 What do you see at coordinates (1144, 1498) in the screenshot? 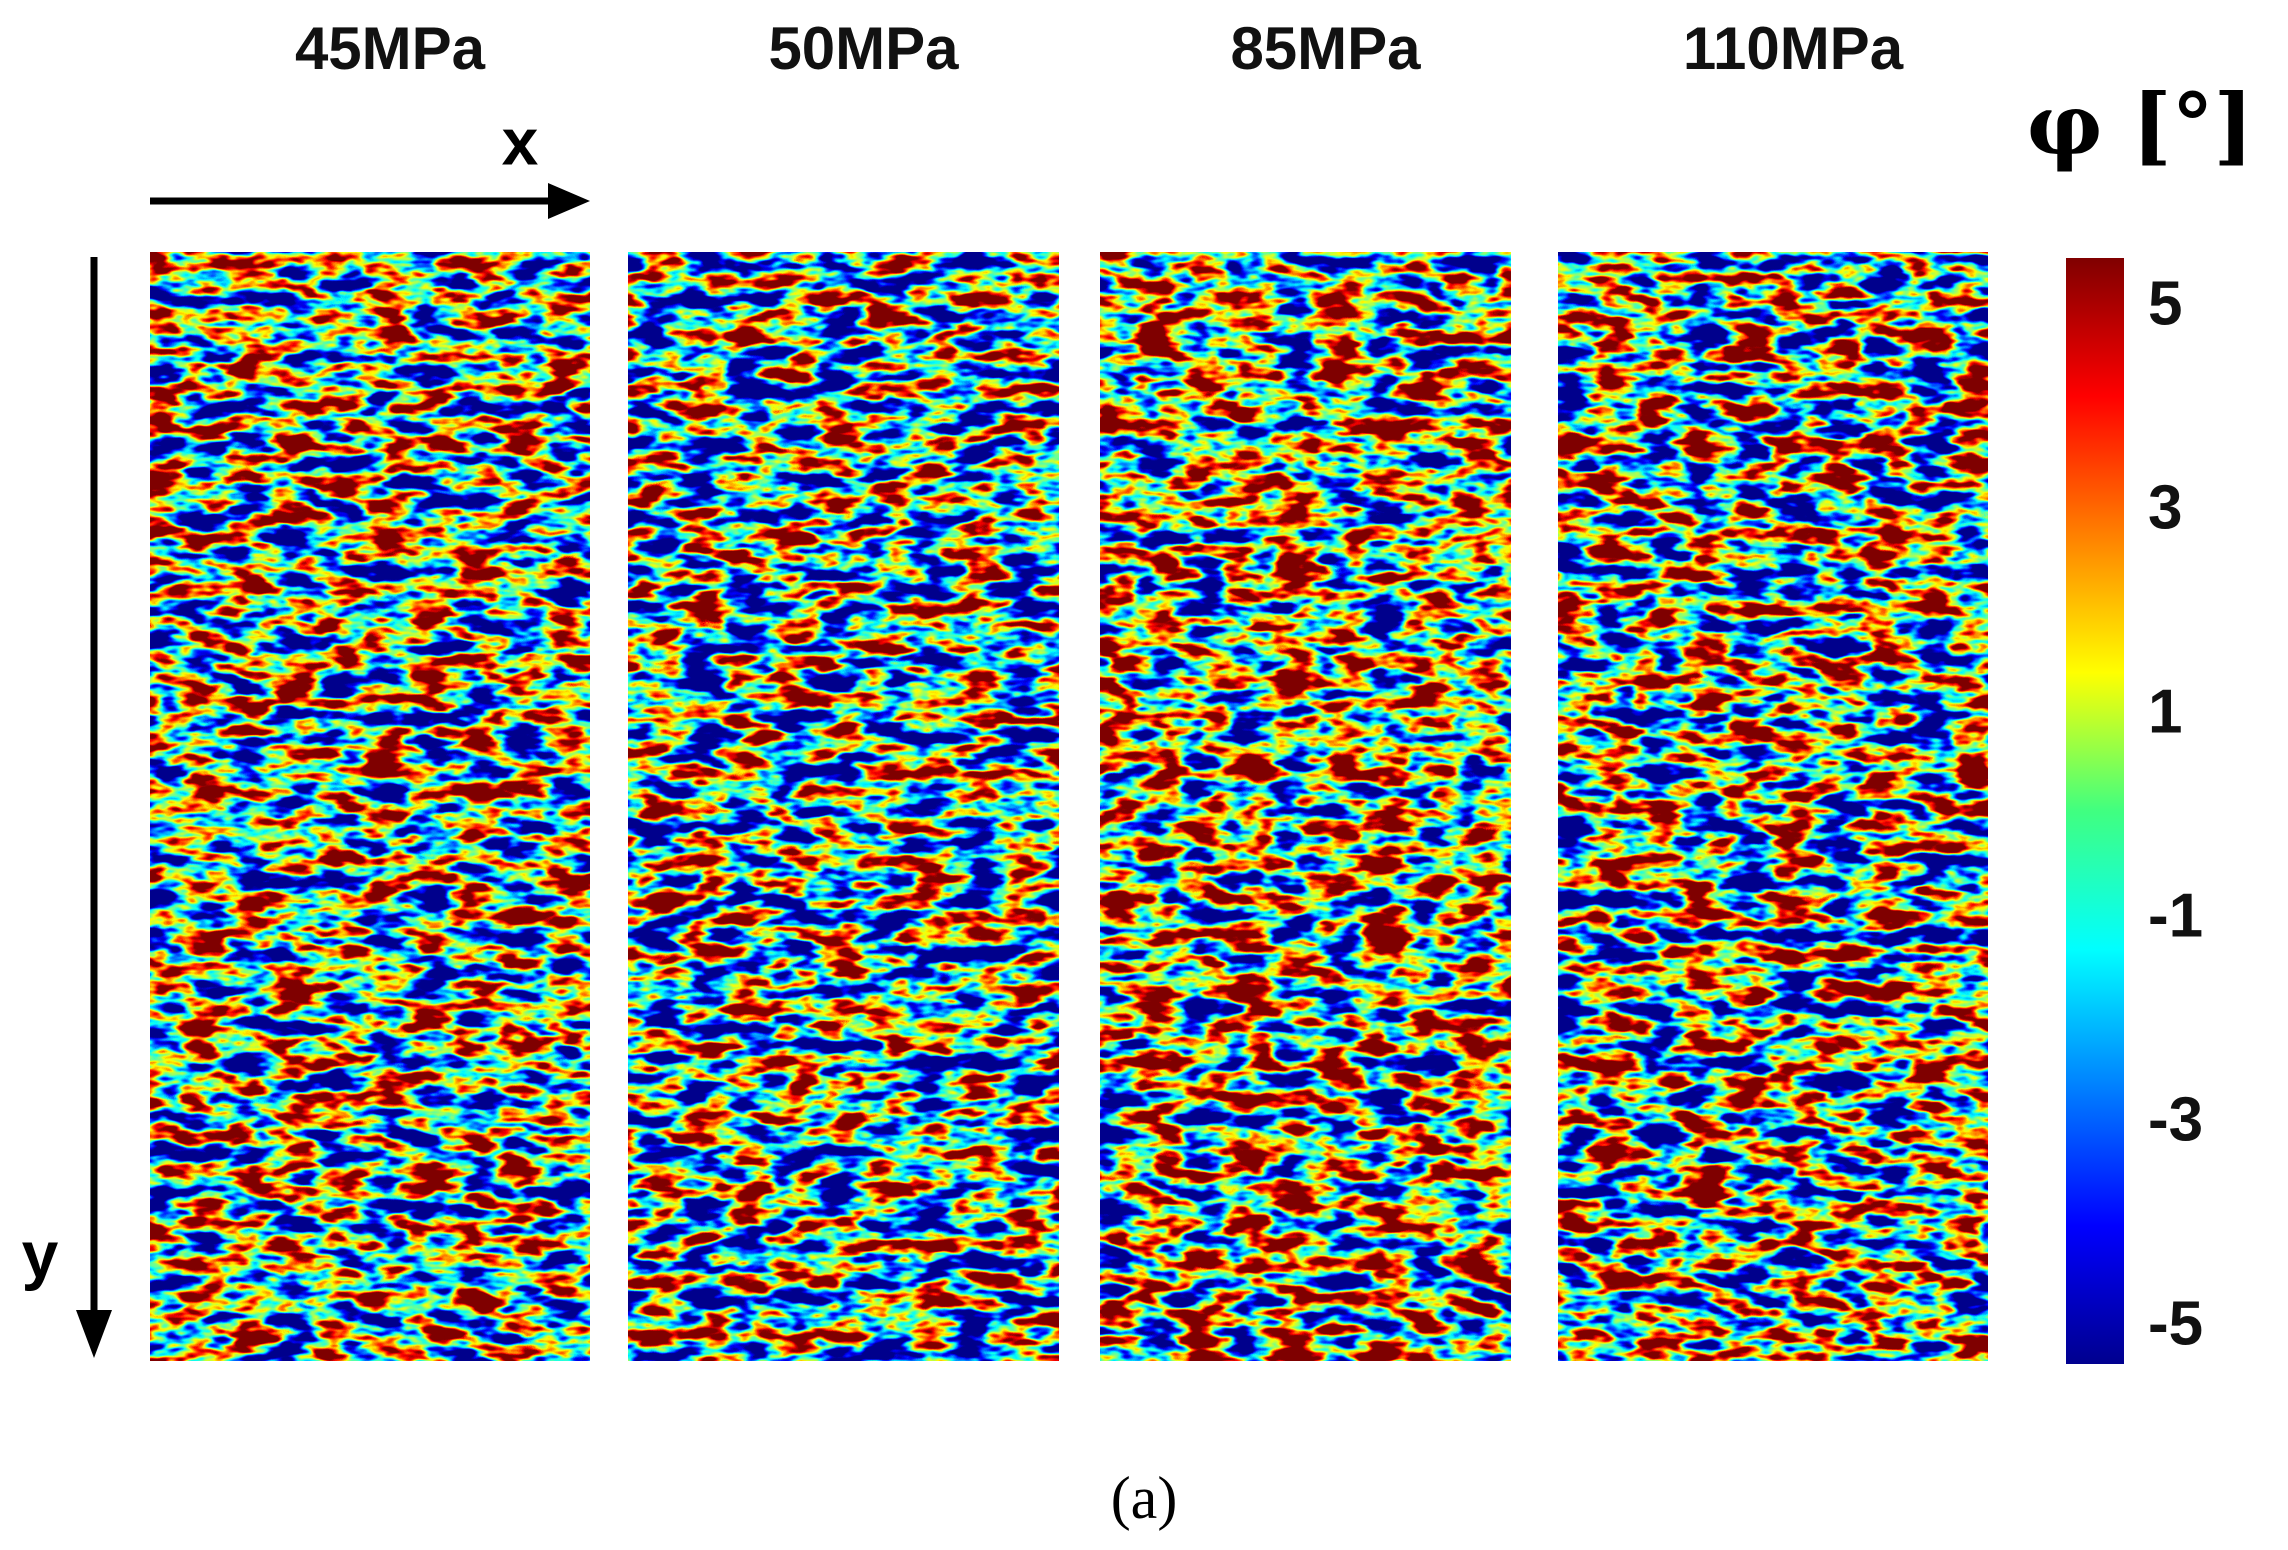
I see `caption: (a)` at bounding box center [1144, 1498].